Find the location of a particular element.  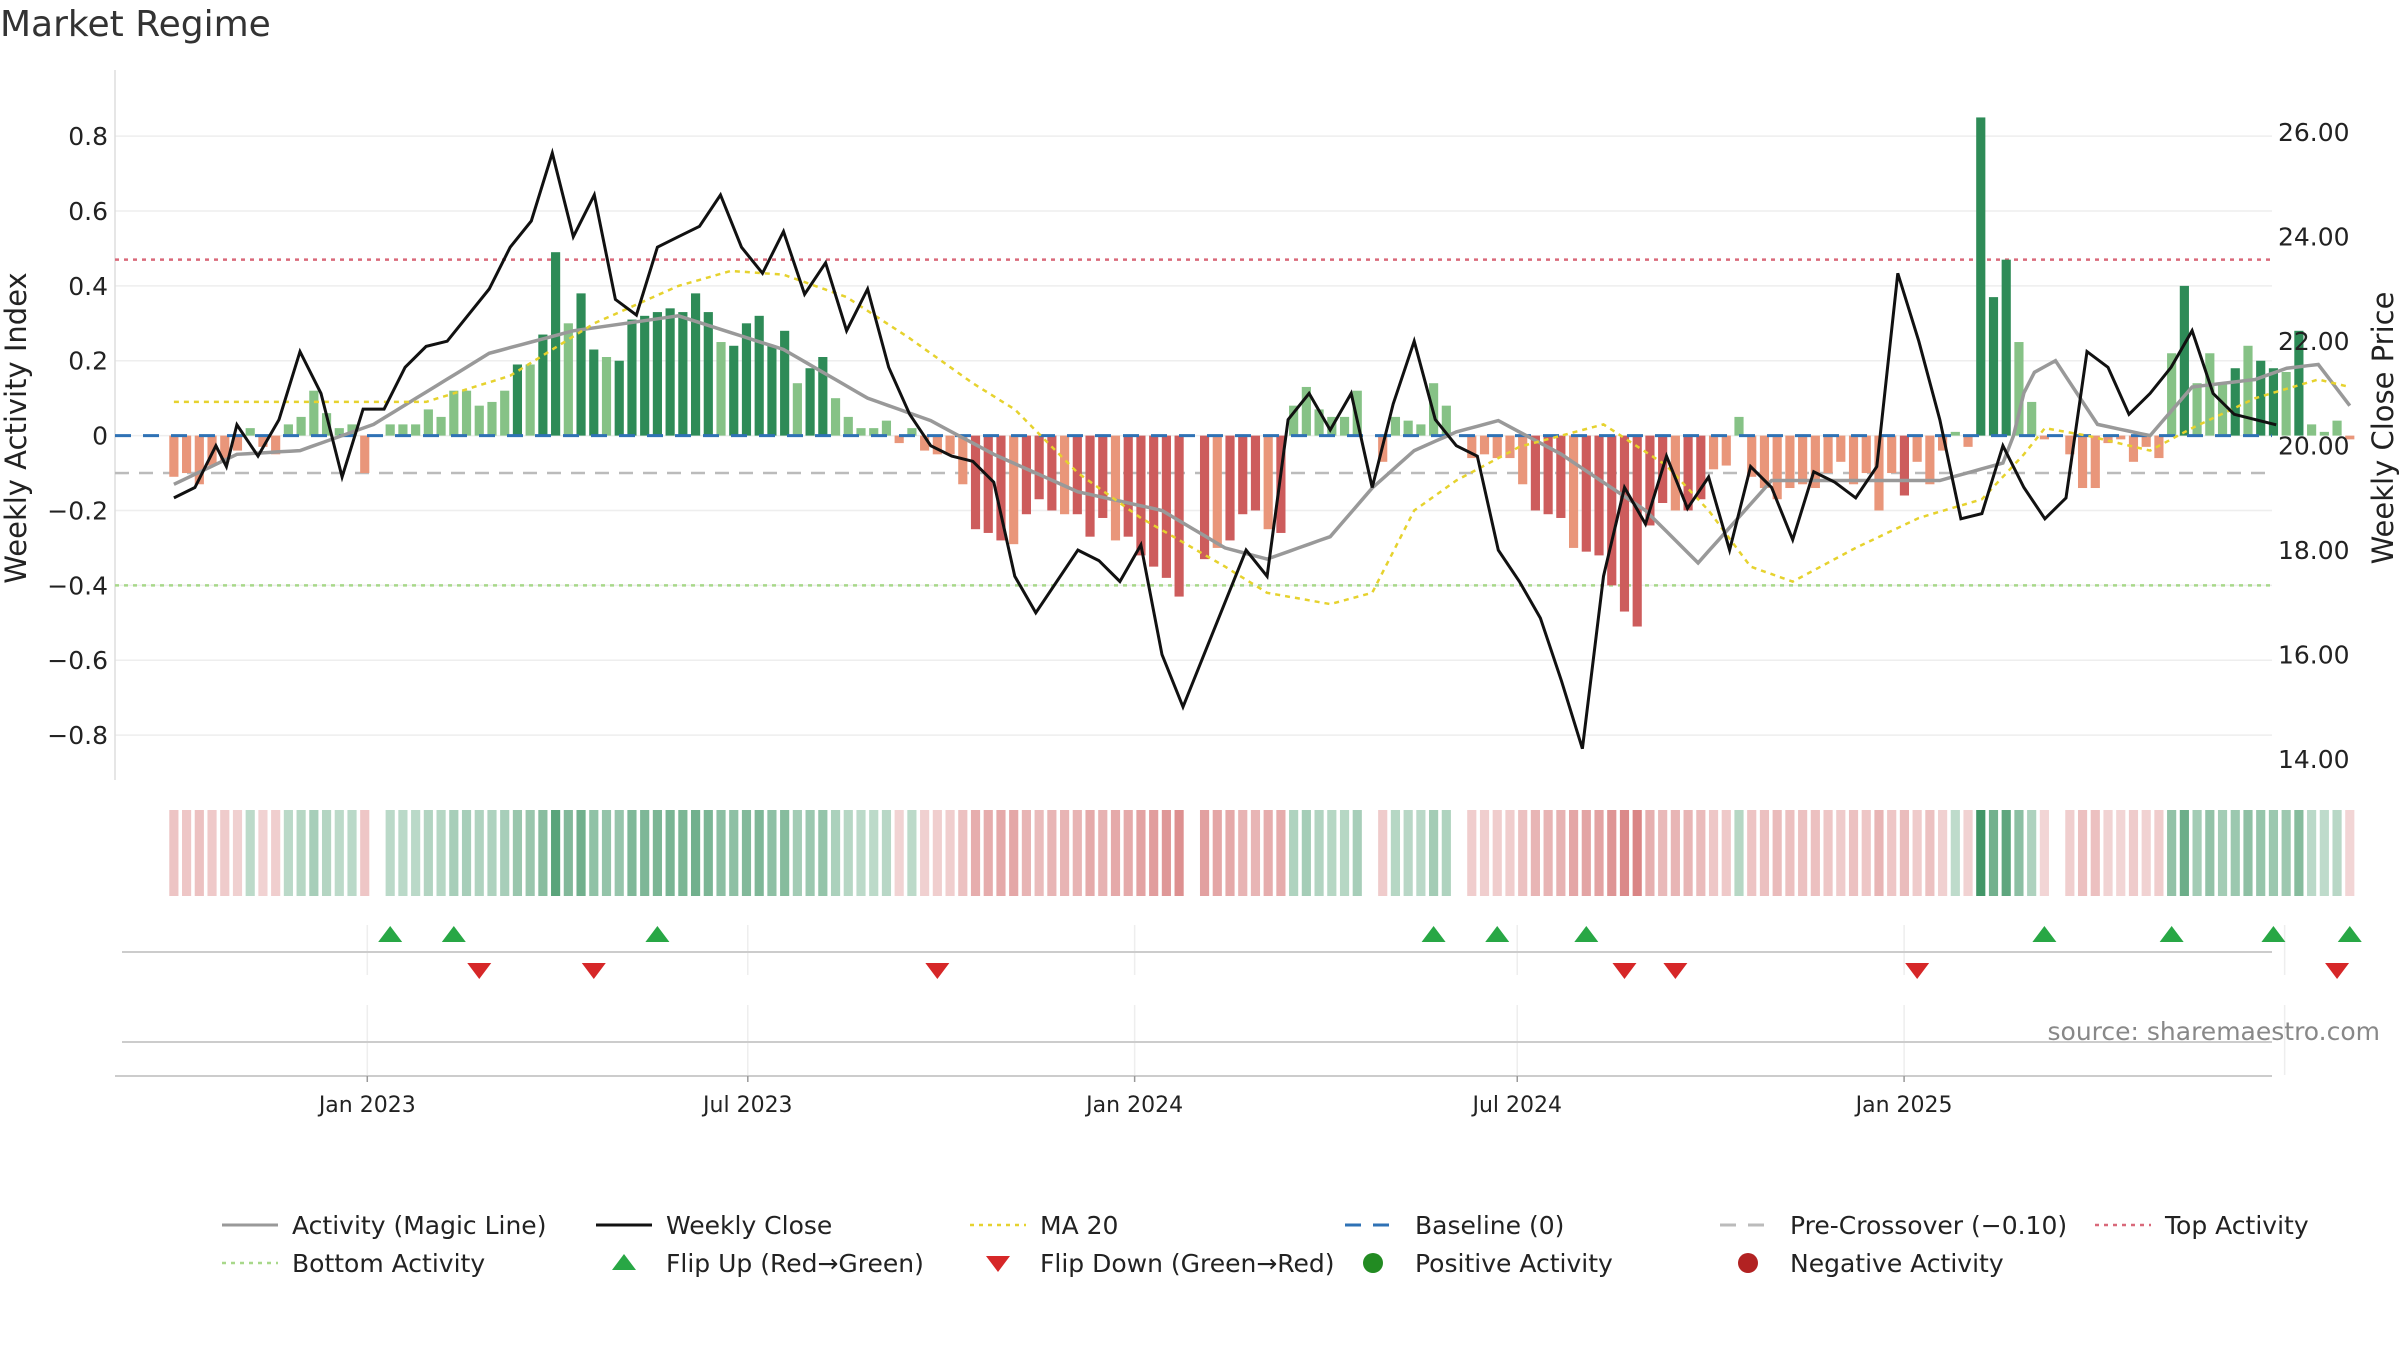

y2-tick-label: 16.00 is located at coordinates (2314, 655).